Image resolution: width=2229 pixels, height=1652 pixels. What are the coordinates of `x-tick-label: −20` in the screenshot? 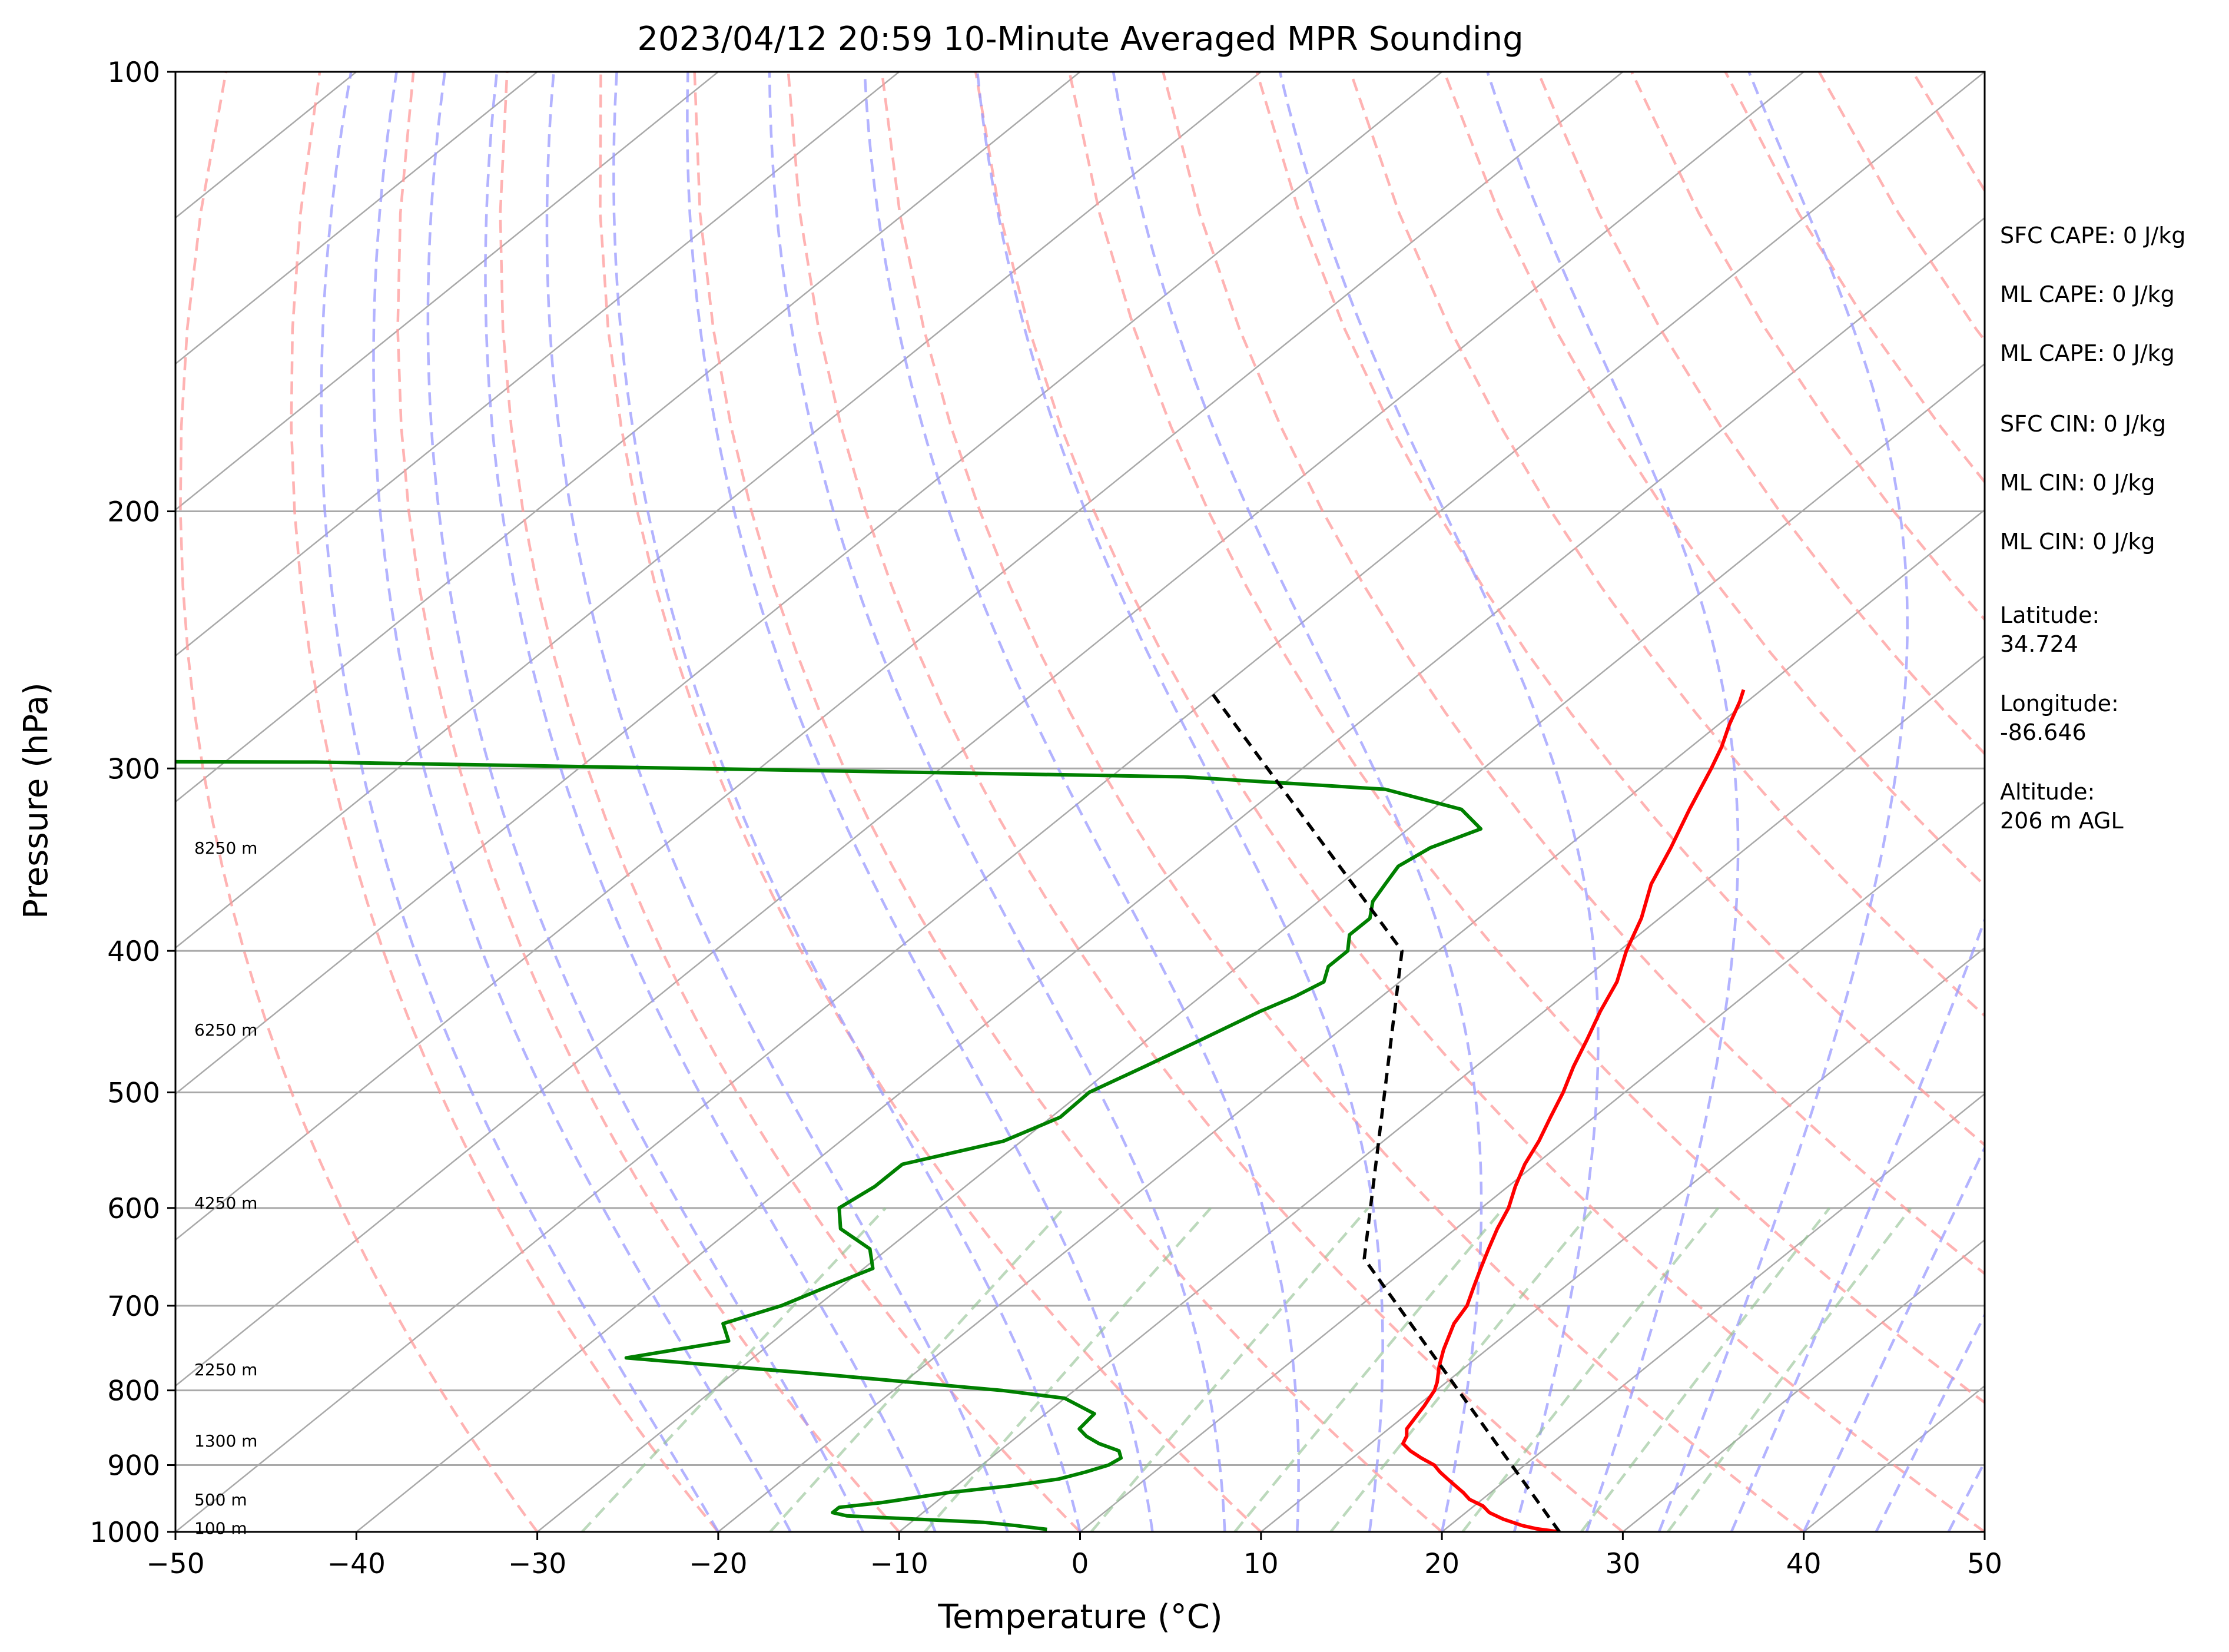 It's located at (718, 1564).